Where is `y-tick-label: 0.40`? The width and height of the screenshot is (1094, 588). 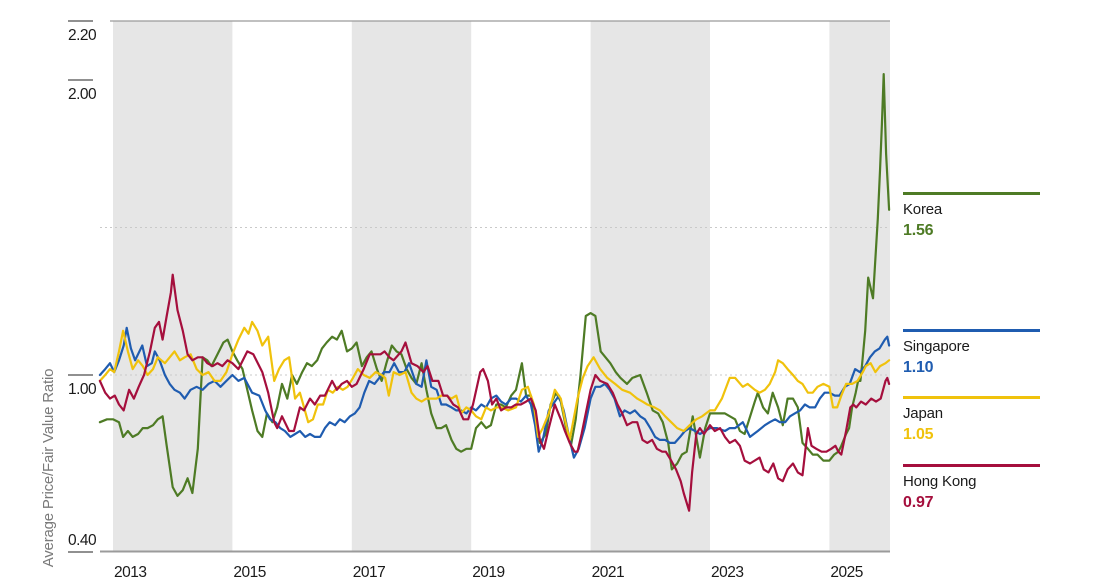
y-tick-label: 0.40 is located at coordinates (82, 540).